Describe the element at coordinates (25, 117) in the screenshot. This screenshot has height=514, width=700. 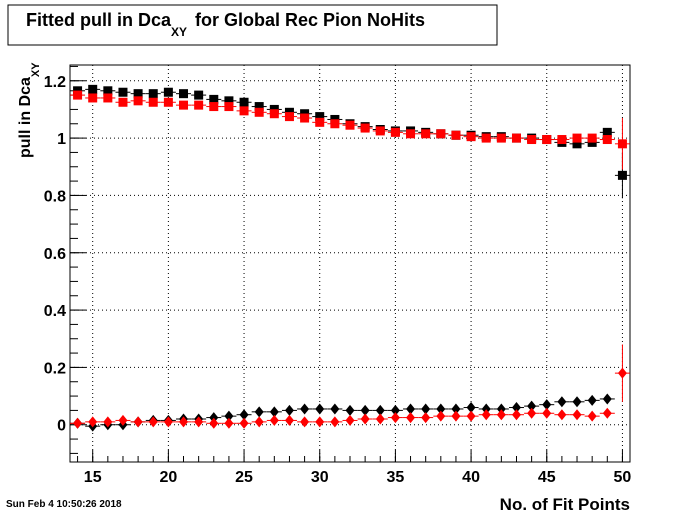
I see `y-label-main: pull in Dca` at that location.